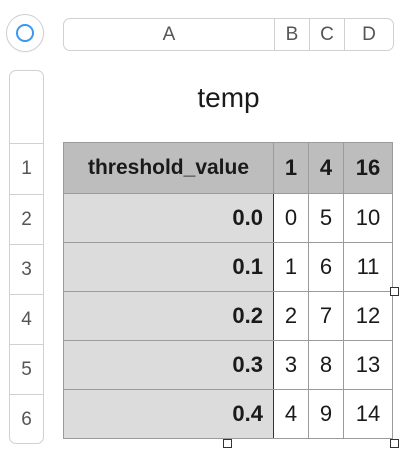  I want to click on header-cell-16: 16, so click(368, 168).